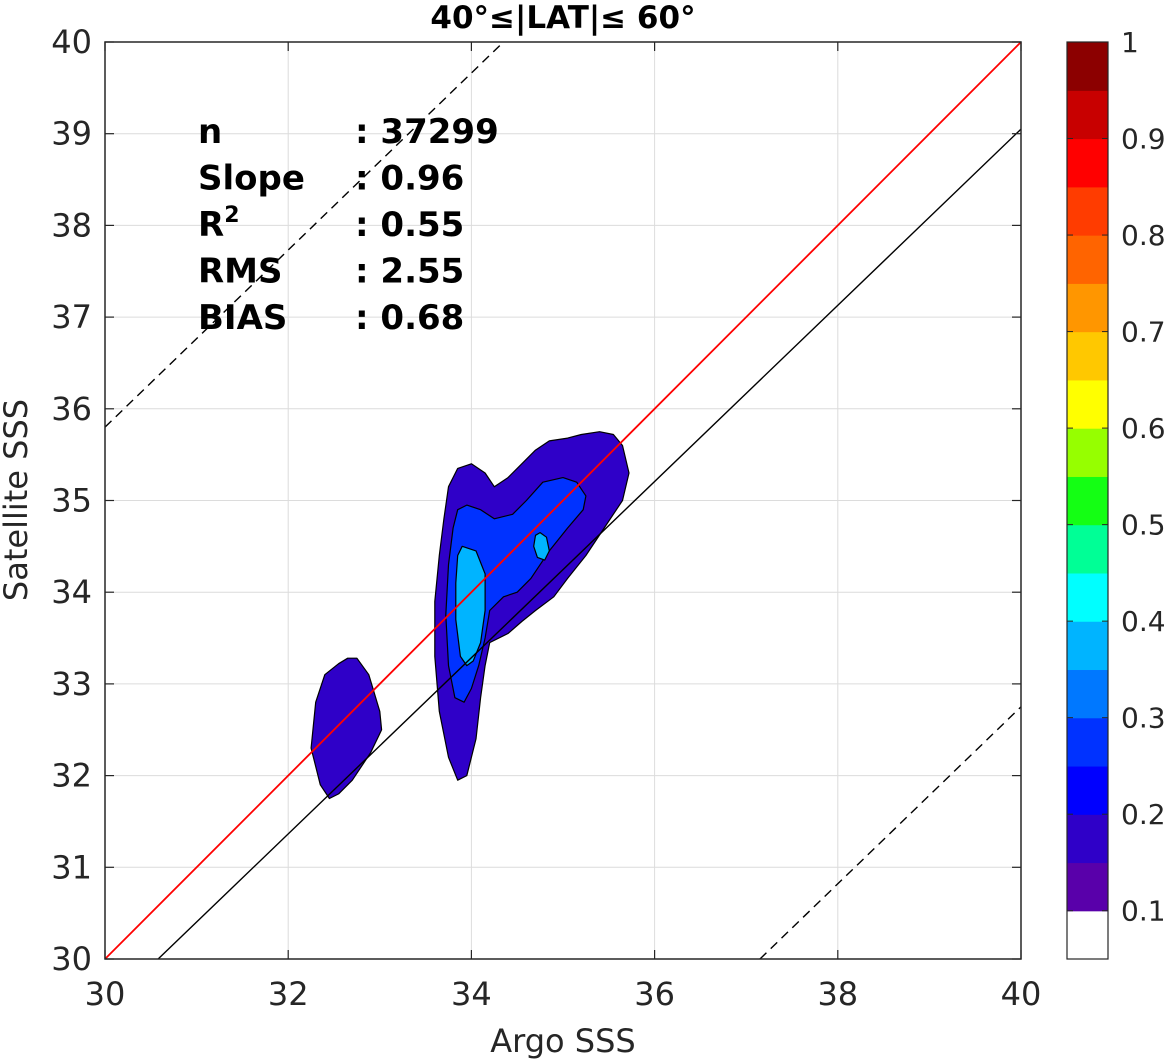 This screenshot has width=1172, height=1062. What do you see at coordinates (1143, 139) in the screenshot?
I see `colorbar-tick-label-8: 0.9` at bounding box center [1143, 139].